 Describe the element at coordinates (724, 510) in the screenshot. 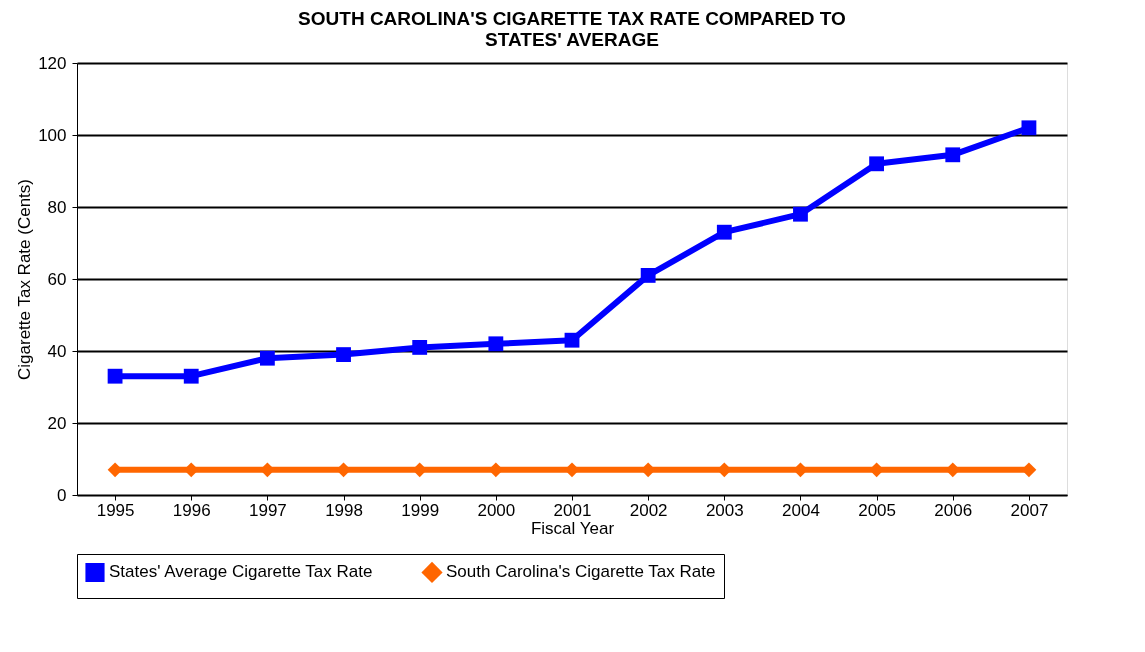

I see `x-tick-label: 2003` at that location.